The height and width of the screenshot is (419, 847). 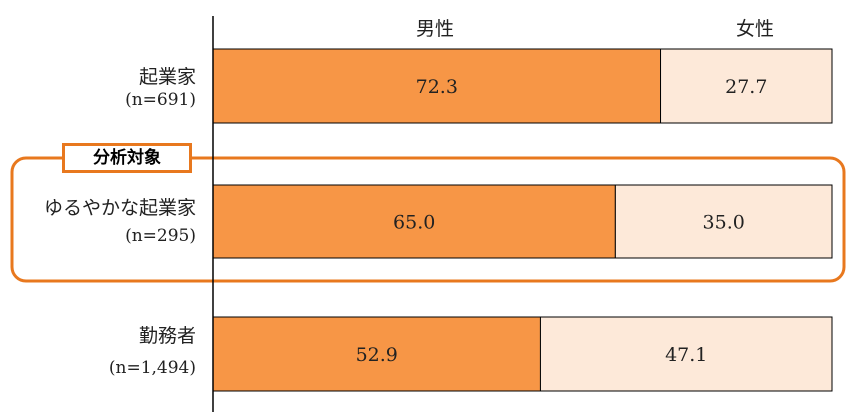 What do you see at coordinates (377, 355) in the screenshot?
I see `data-label-male-2: 52.9` at bounding box center [377, 355].